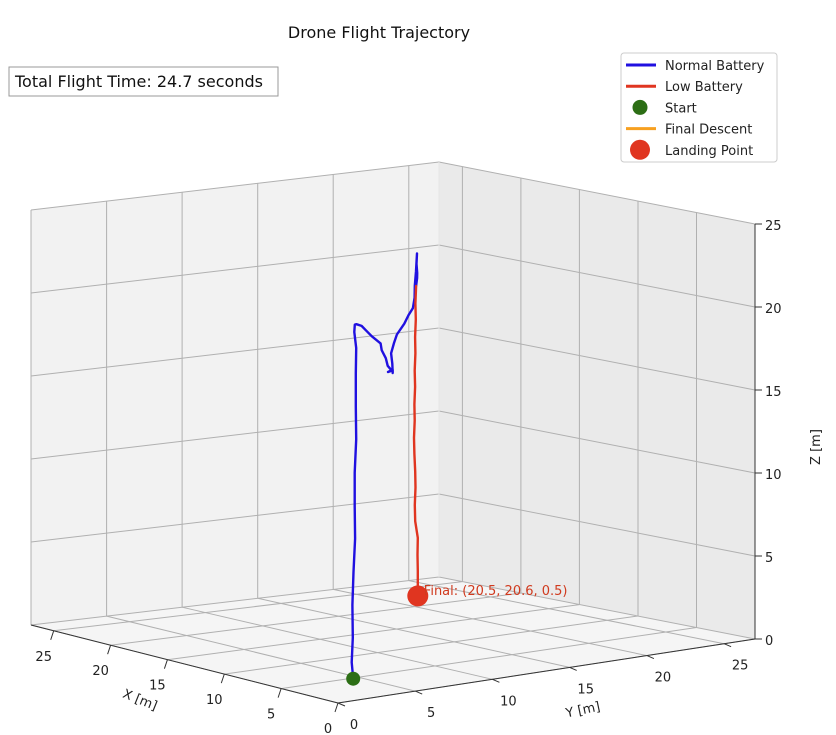 The image size is (836, 735). What do you see at coordinates (384, 466) in the screenshot?
I see `series-normal-battery` at bounding box center [384, 466].